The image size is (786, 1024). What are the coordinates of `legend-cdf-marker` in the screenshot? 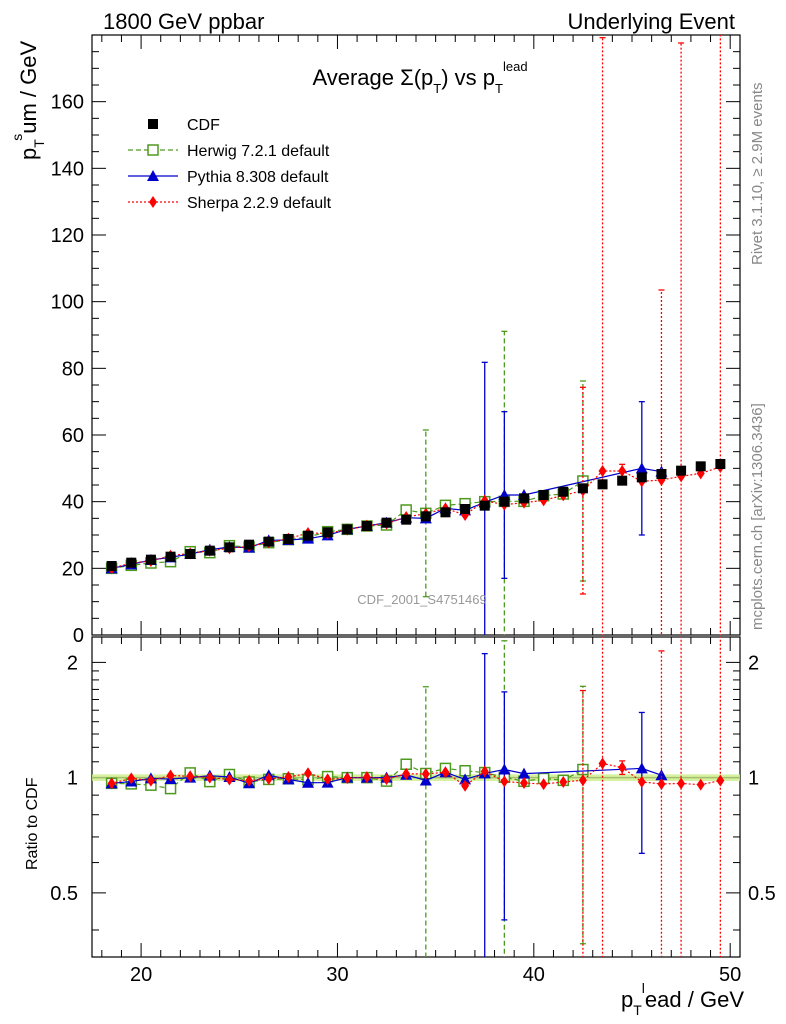 It's located at (153, 124).